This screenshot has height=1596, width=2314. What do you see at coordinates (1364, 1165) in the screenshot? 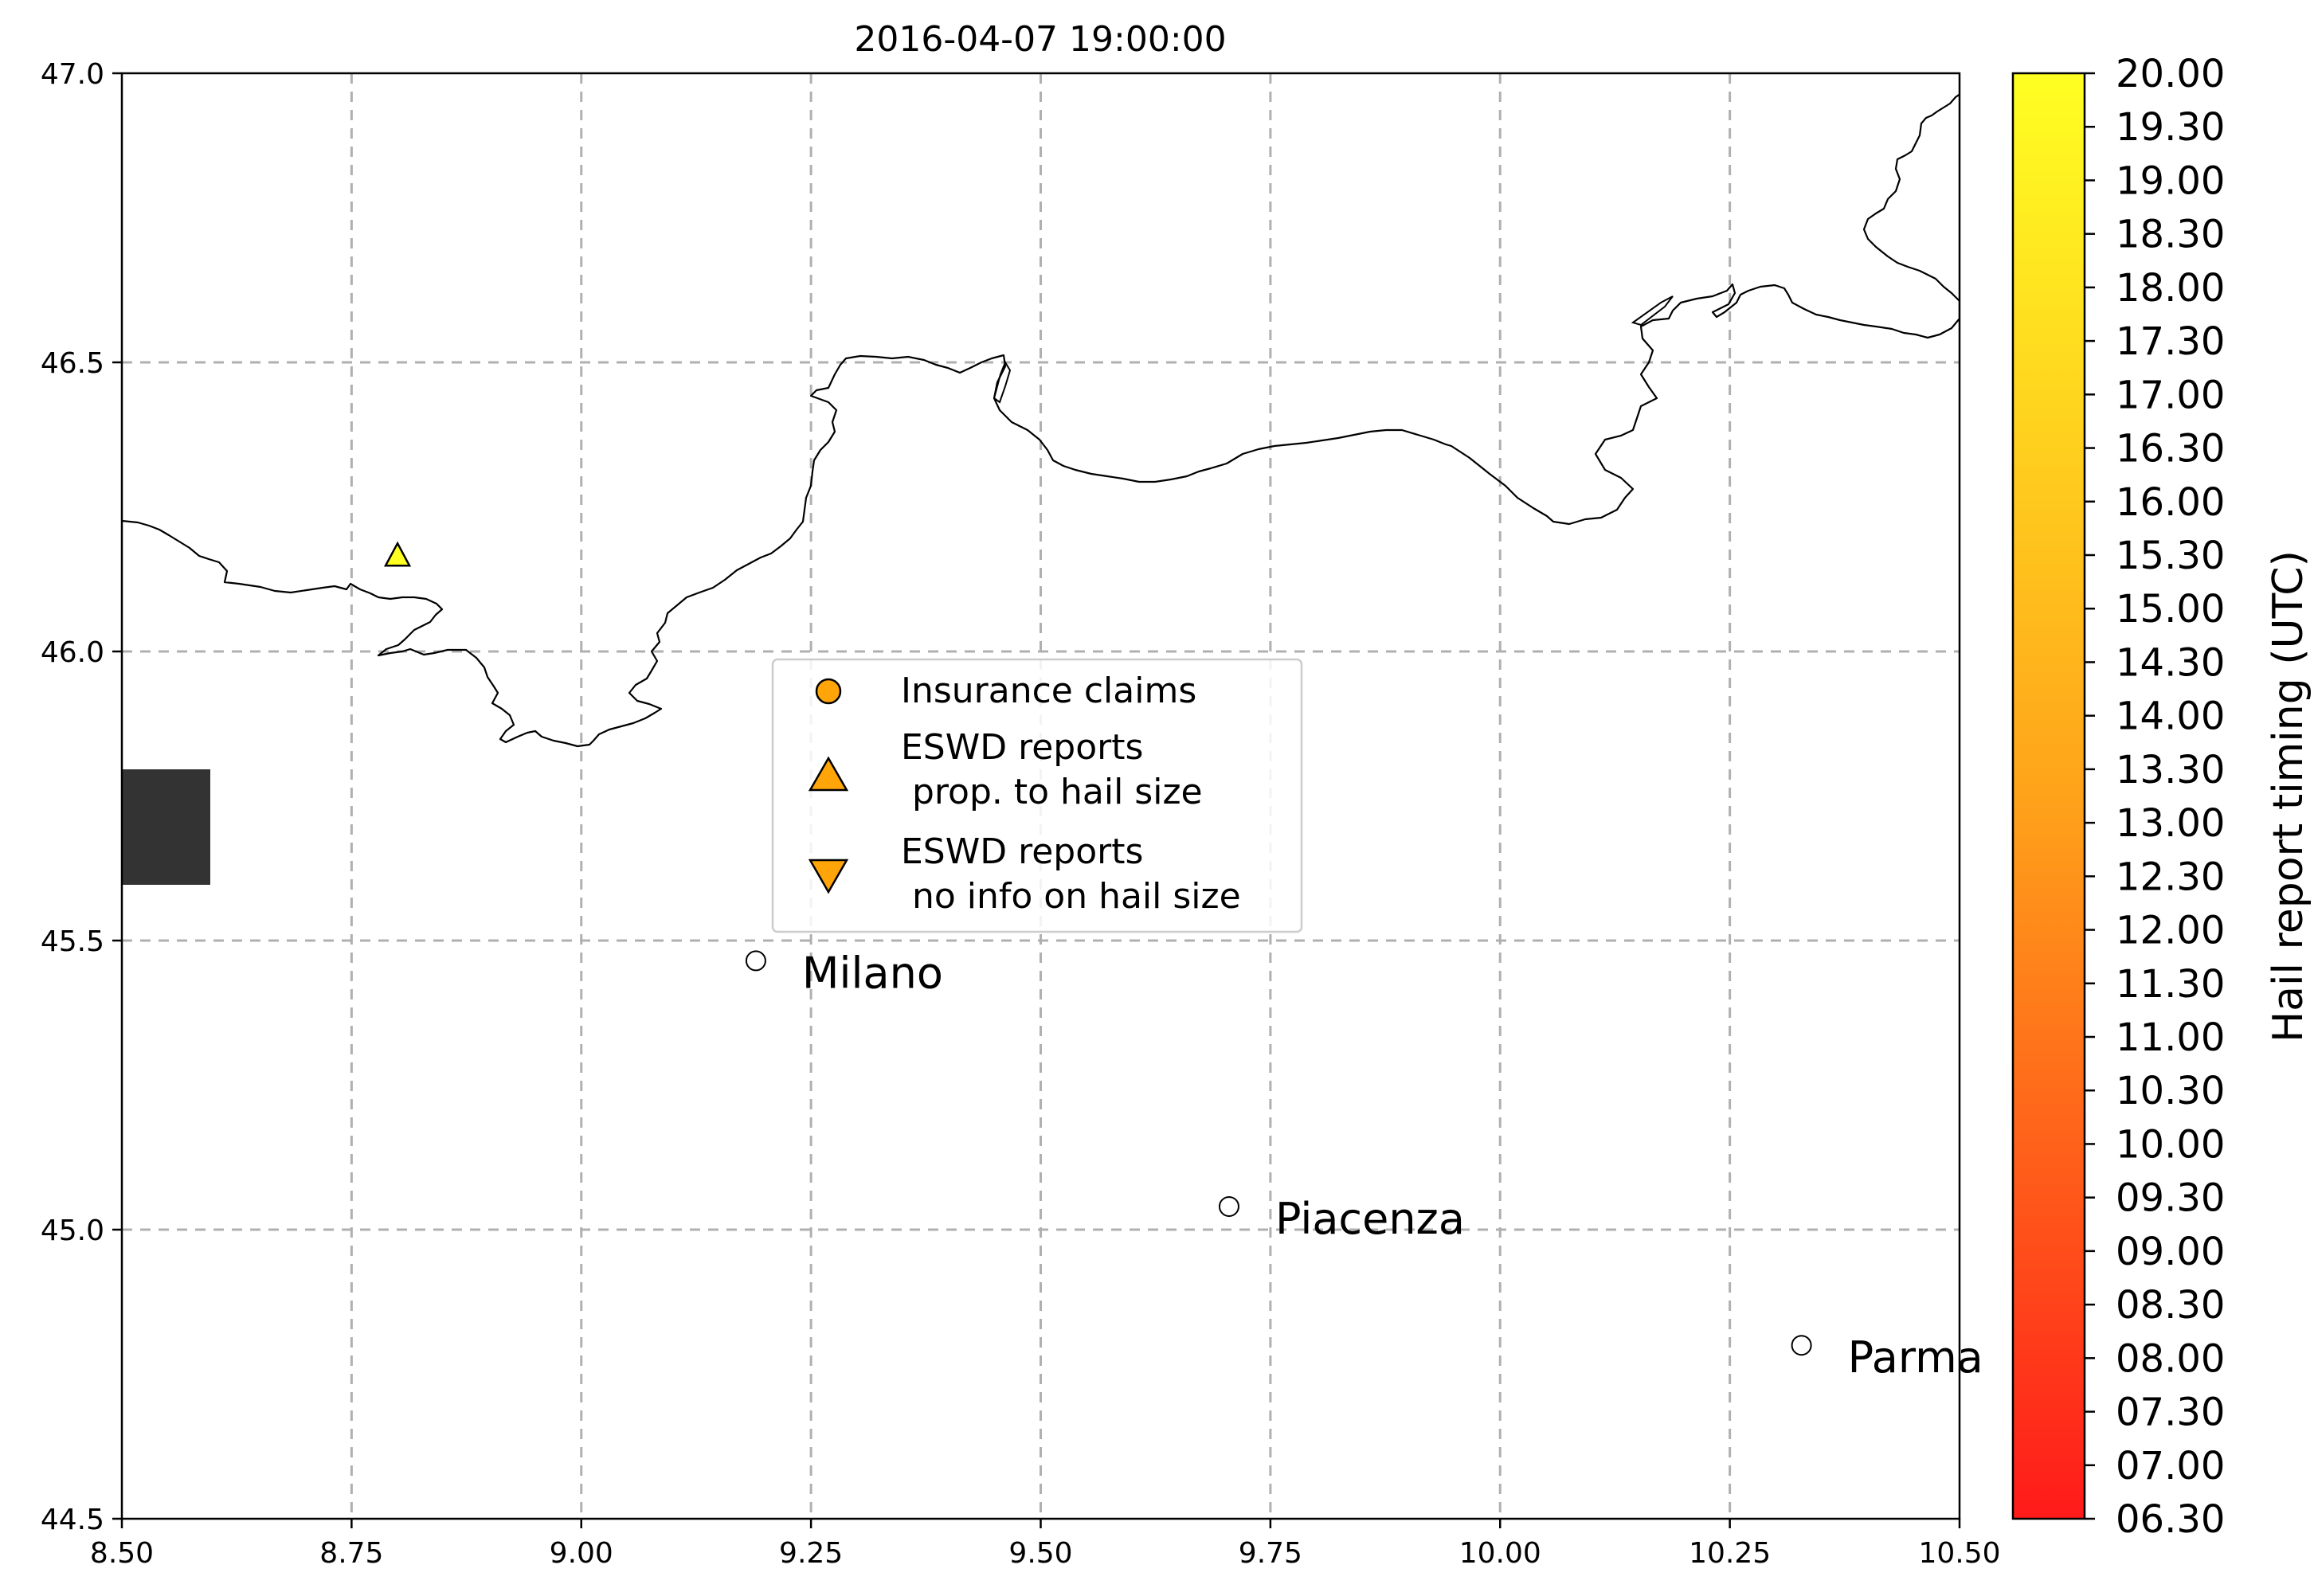
I see `city-layer: Milano Piacenza Parma` at bounding box center [1364, 1165].